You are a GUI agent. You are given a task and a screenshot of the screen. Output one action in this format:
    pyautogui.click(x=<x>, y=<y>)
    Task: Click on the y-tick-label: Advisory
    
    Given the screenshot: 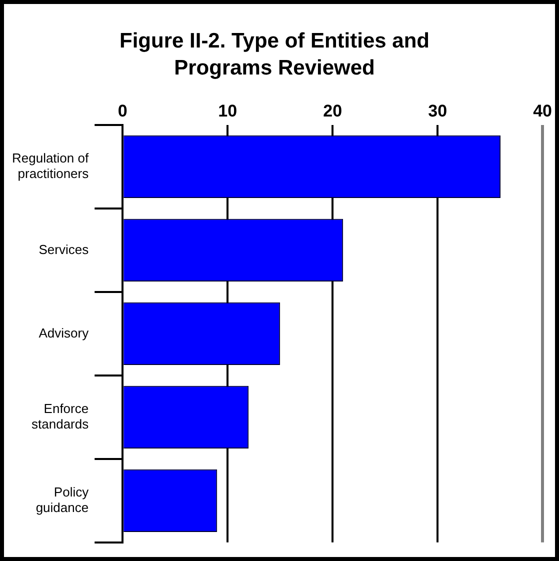 What is the action you would take?
    pyautogui.click(x=64, y=332)
    